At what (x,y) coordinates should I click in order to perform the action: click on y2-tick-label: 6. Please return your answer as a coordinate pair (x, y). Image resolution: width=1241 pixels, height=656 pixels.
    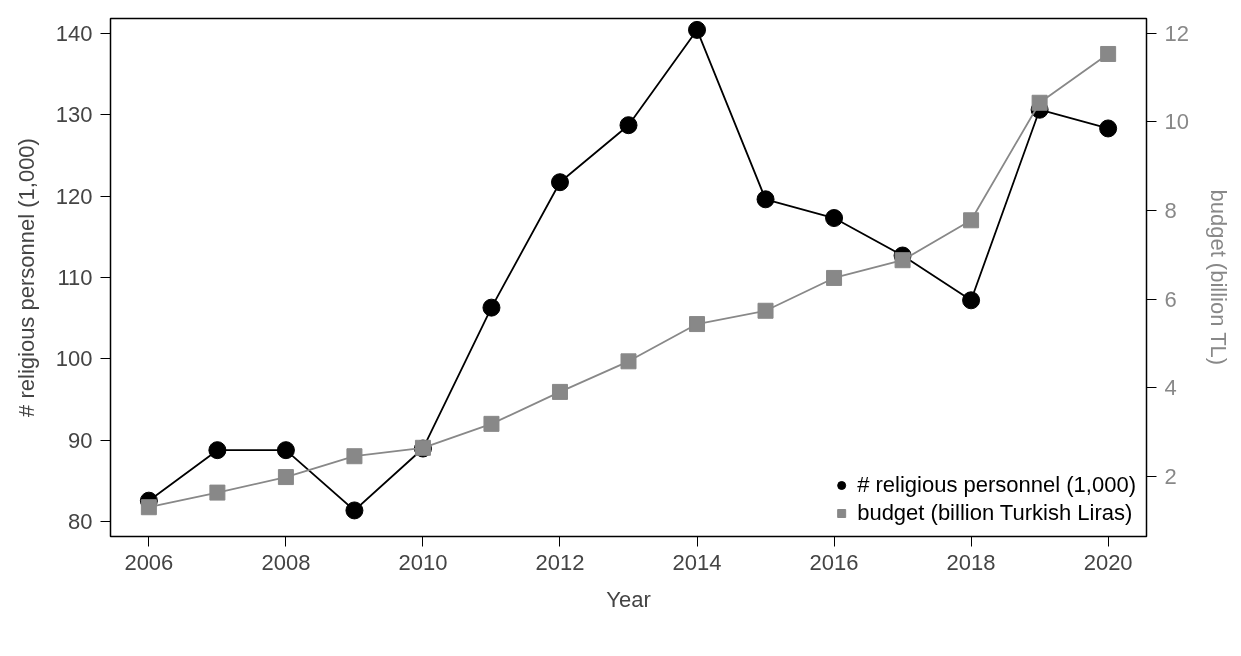
    Looking at the image, I should click on (1170, 299).